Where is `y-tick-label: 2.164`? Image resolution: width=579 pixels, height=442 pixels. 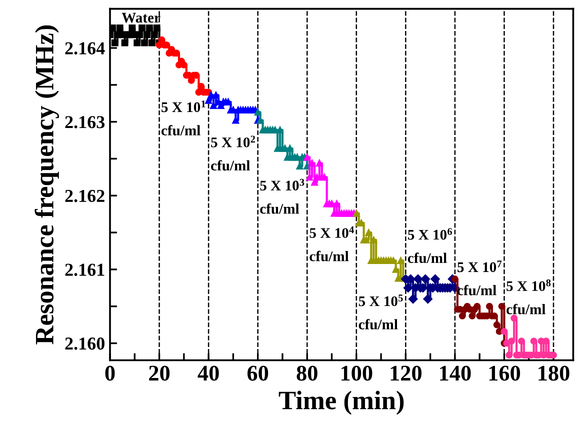
y-tick-label: 2.164 is located at coordinates (85, 48).